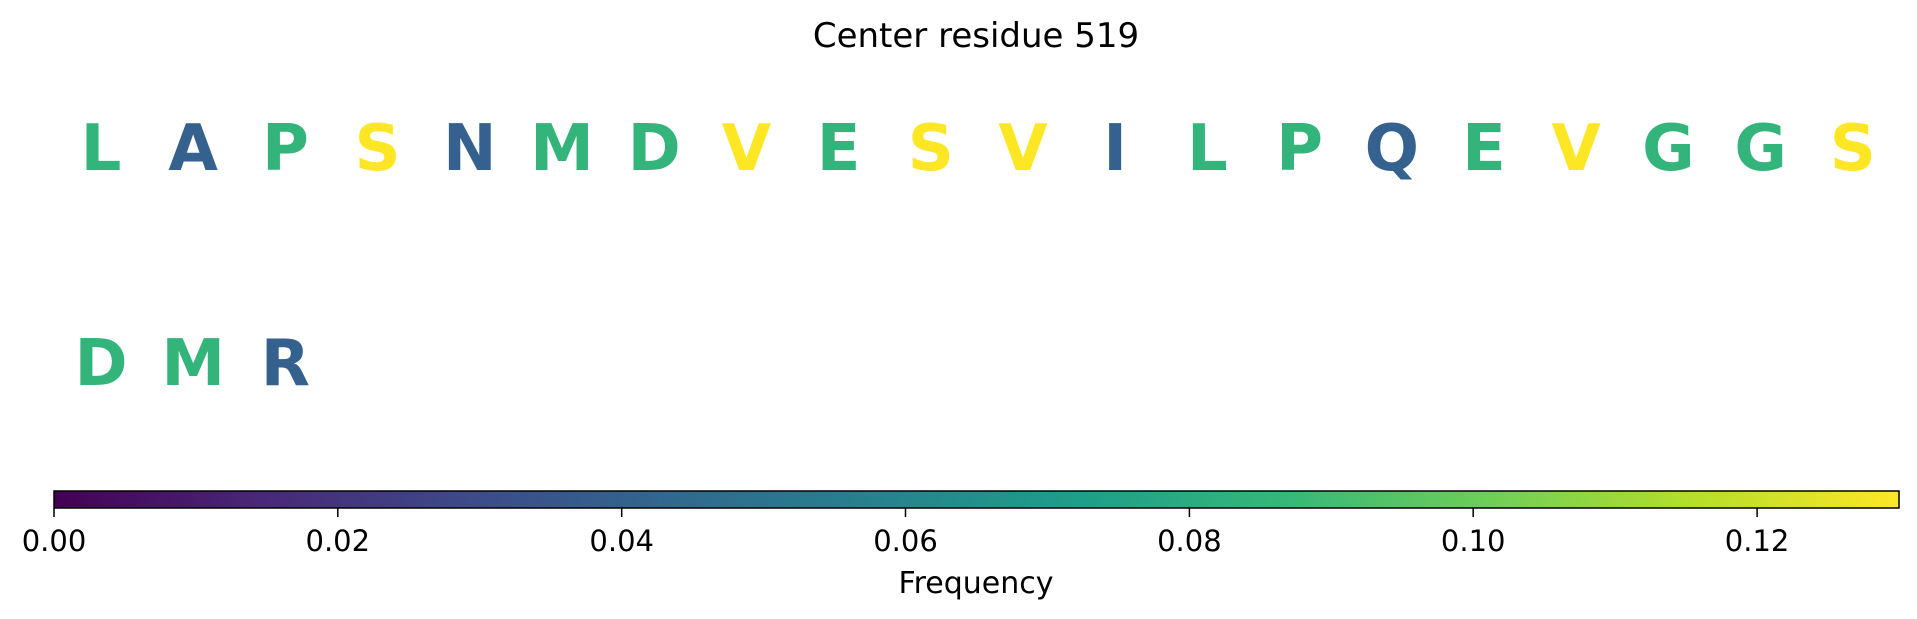 This screenshot has height=619, width=1917. I want to click on colorbar-gradient, so click(976, 499).